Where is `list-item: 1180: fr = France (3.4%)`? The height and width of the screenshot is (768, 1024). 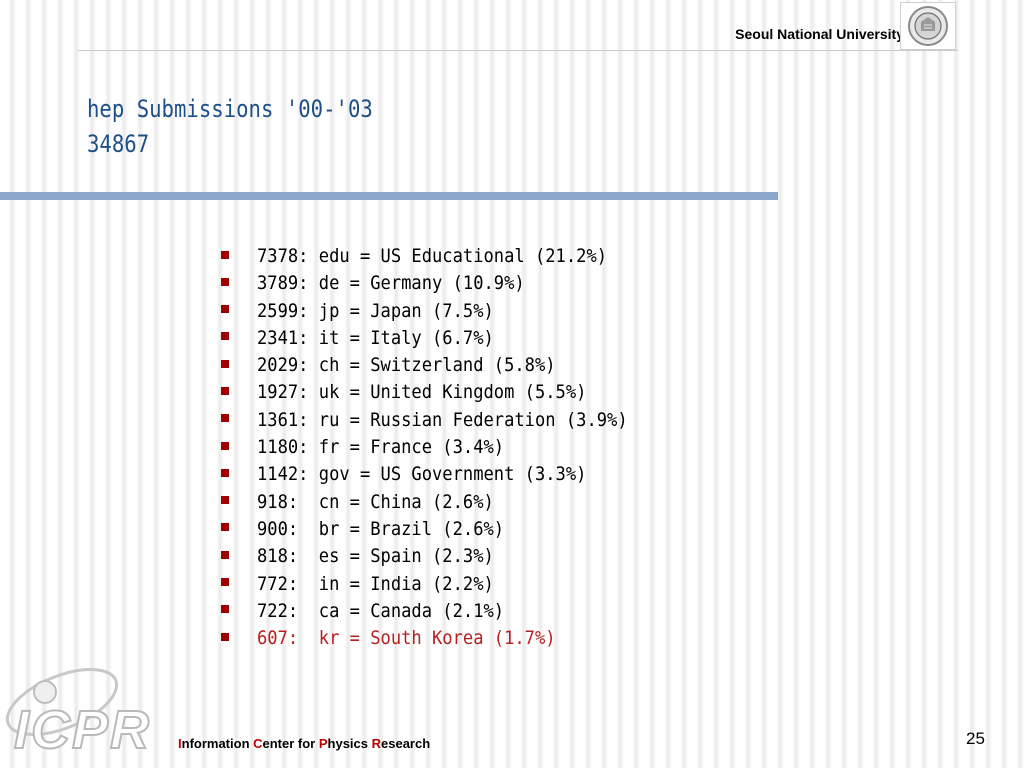 list-item: 1180: fr = France (3.4%) is located at coordinates (445, 447).